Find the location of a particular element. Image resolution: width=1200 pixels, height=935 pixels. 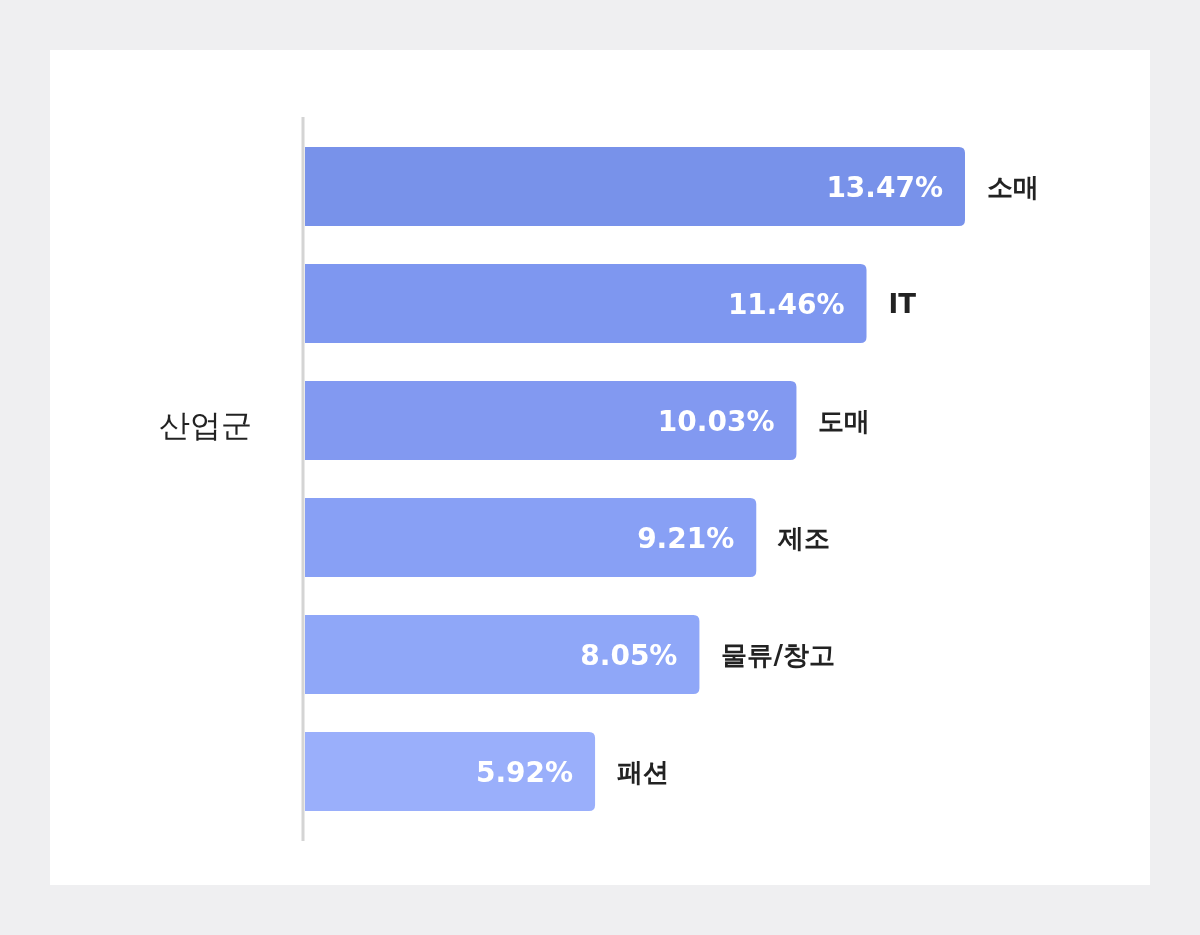

y-tick-label: 제조 is located at coordinates (804, 537).